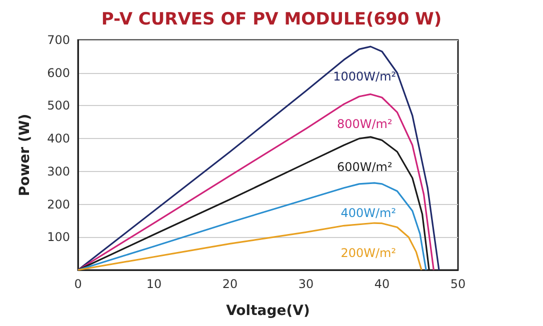  What do you see at coordinates (364, 167) in the screenshot?
I see `series-label: 600W/m²` at bounding box center [364, 167].